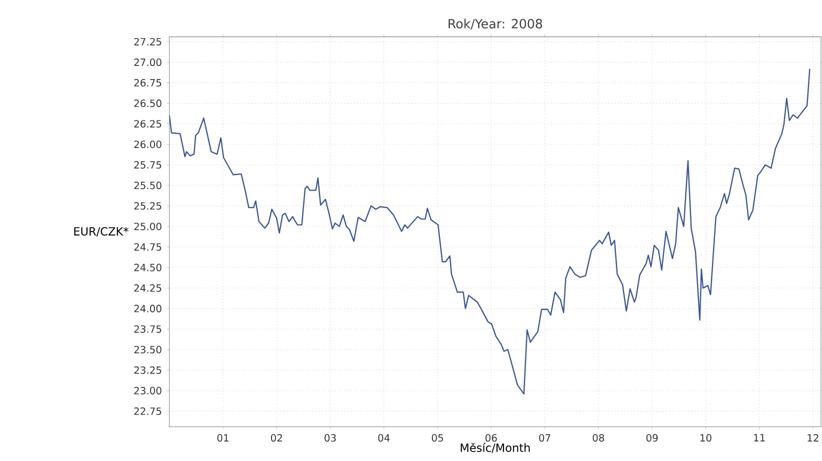  Describe the element at coordinates (437, 438) in the screenshot. I see `x-tick-label: 05` at that location.